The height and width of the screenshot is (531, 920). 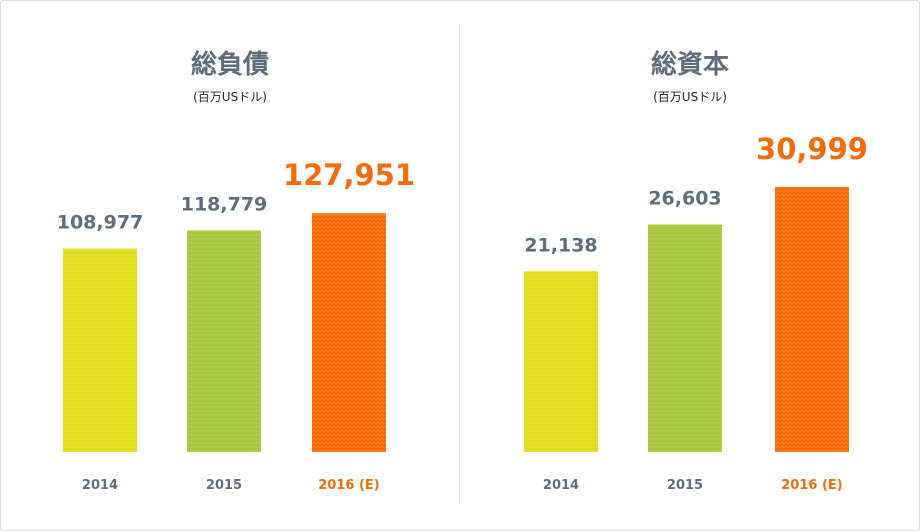 I want to click on liabilities-value-label: 127,951, so click(x=349, y=175).